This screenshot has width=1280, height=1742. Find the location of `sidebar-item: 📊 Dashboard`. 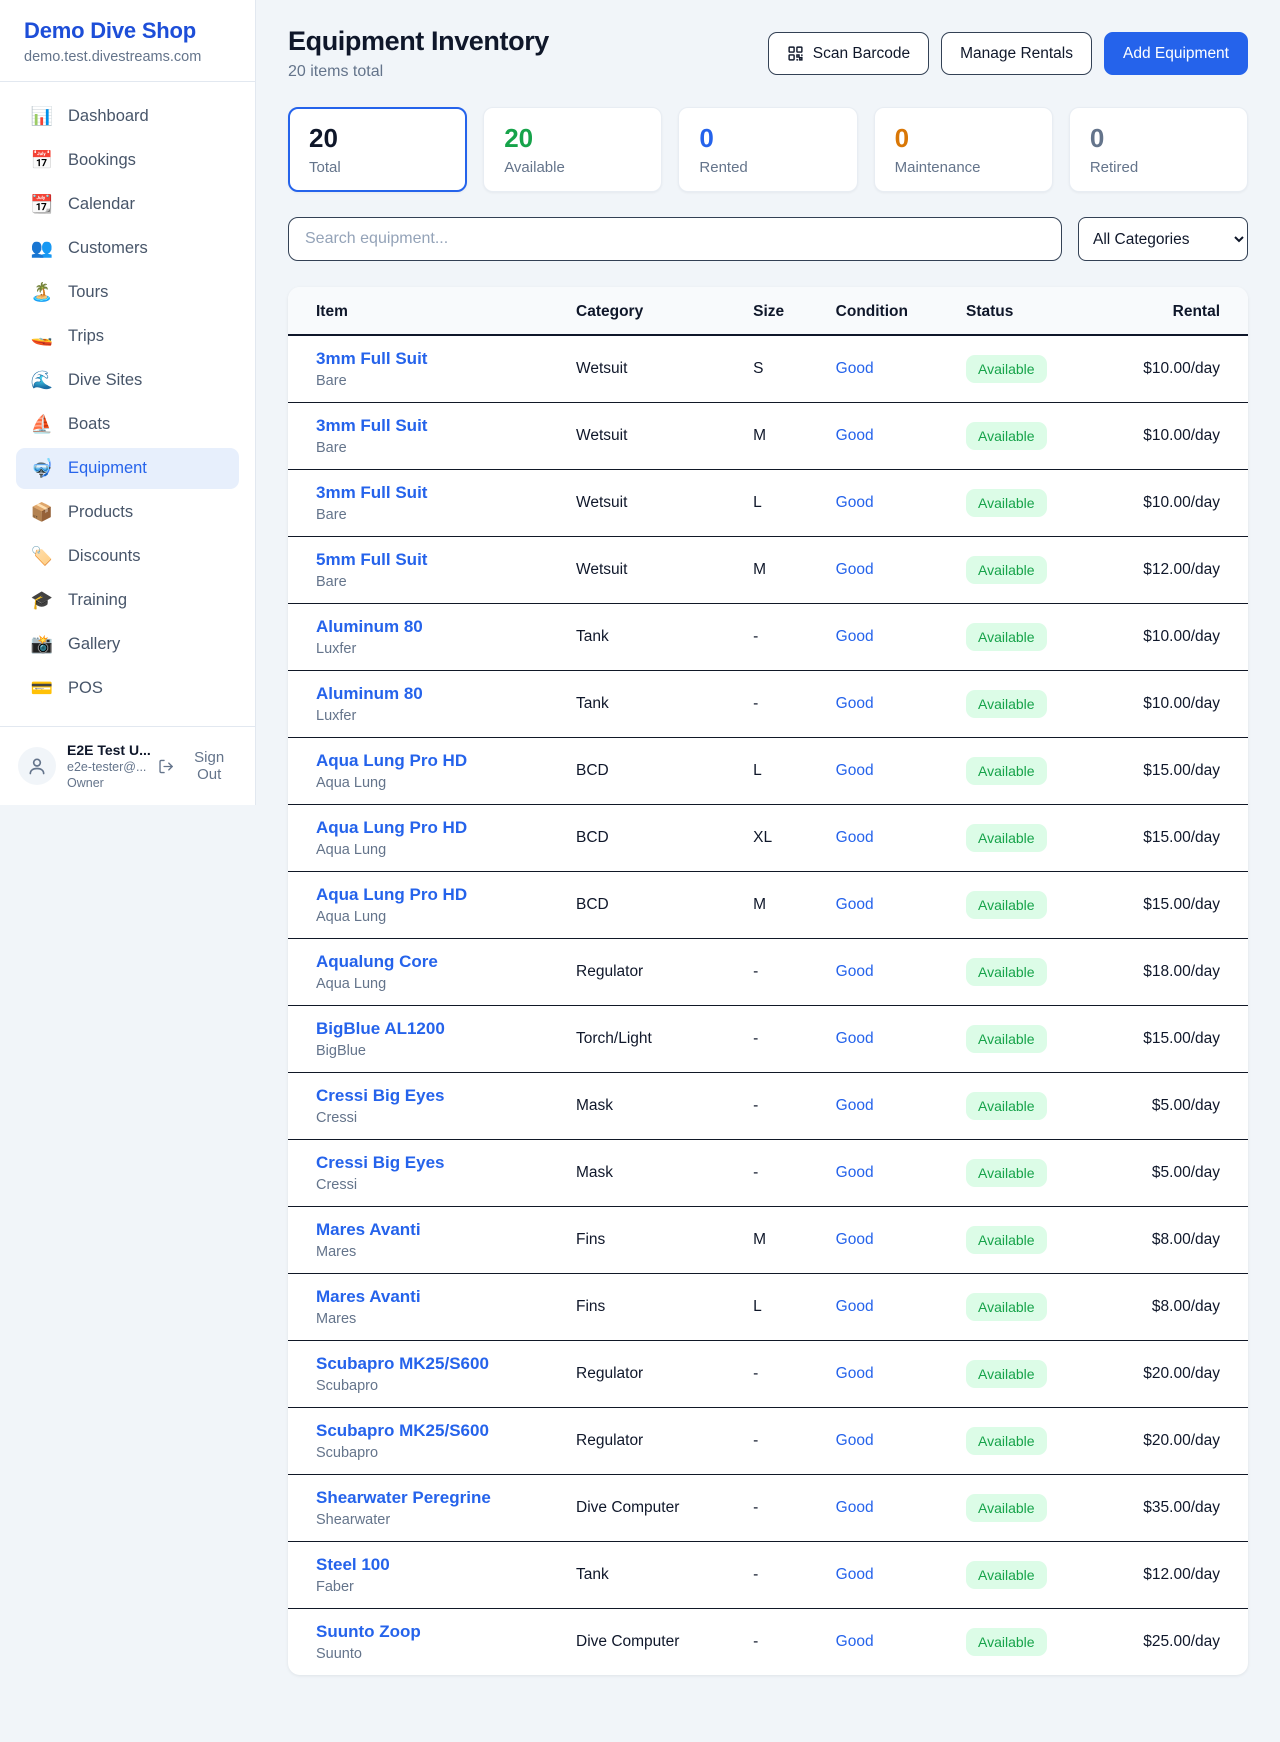

sidebar-item: 📊 Dashboard is located at coordinates (127, 116).